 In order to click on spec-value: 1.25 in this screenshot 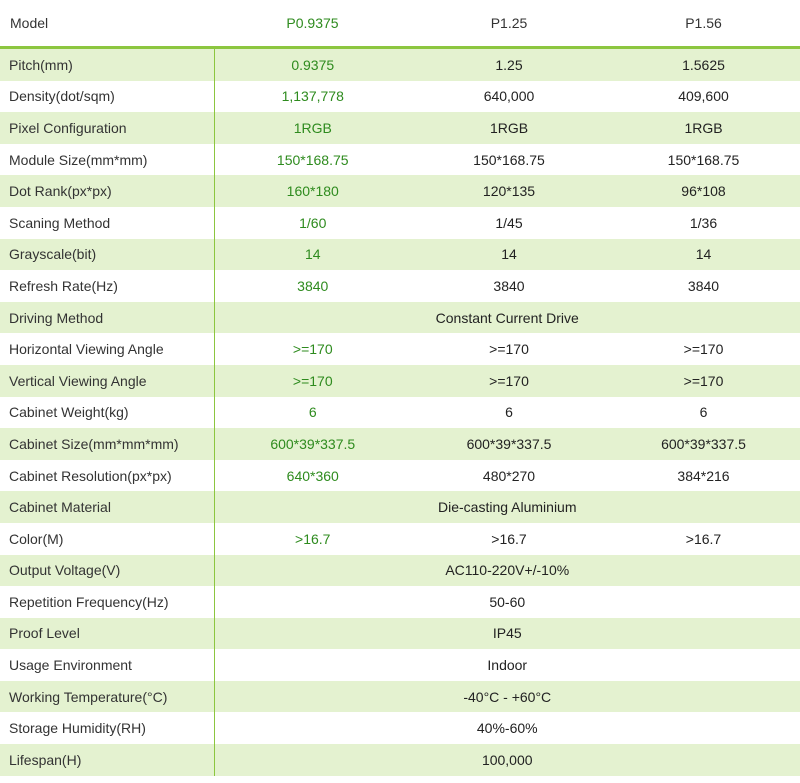, I will do `click(509, 64)`.